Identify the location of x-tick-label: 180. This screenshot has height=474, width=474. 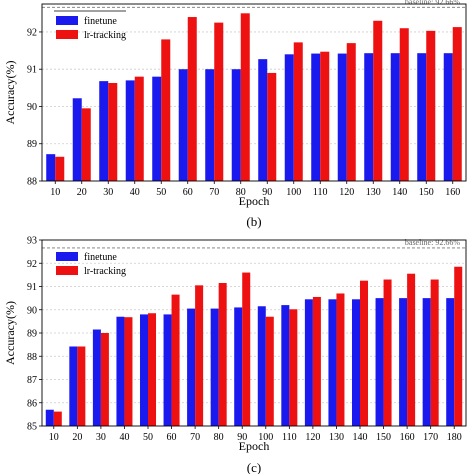
(454, 437).